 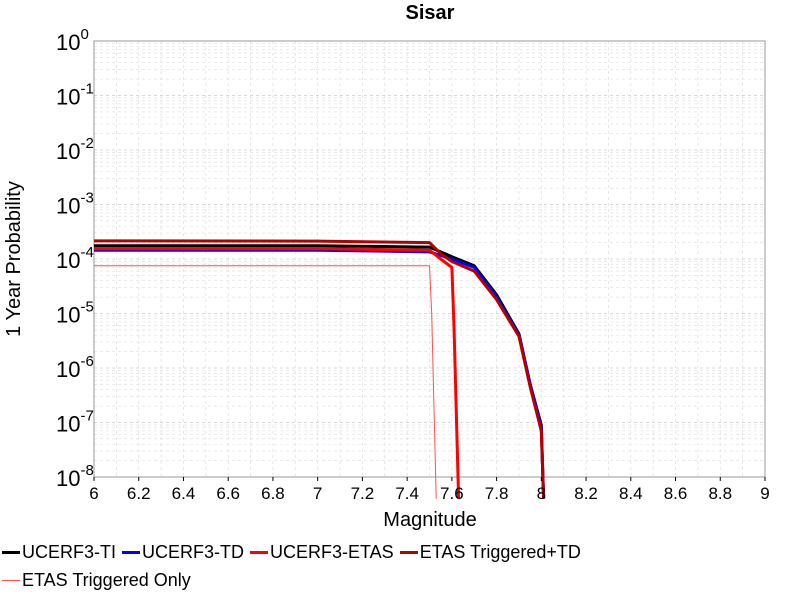 I want to click on legend-item-ucerf3-ti: UCERF3-TI, so click(x=59, y=552).